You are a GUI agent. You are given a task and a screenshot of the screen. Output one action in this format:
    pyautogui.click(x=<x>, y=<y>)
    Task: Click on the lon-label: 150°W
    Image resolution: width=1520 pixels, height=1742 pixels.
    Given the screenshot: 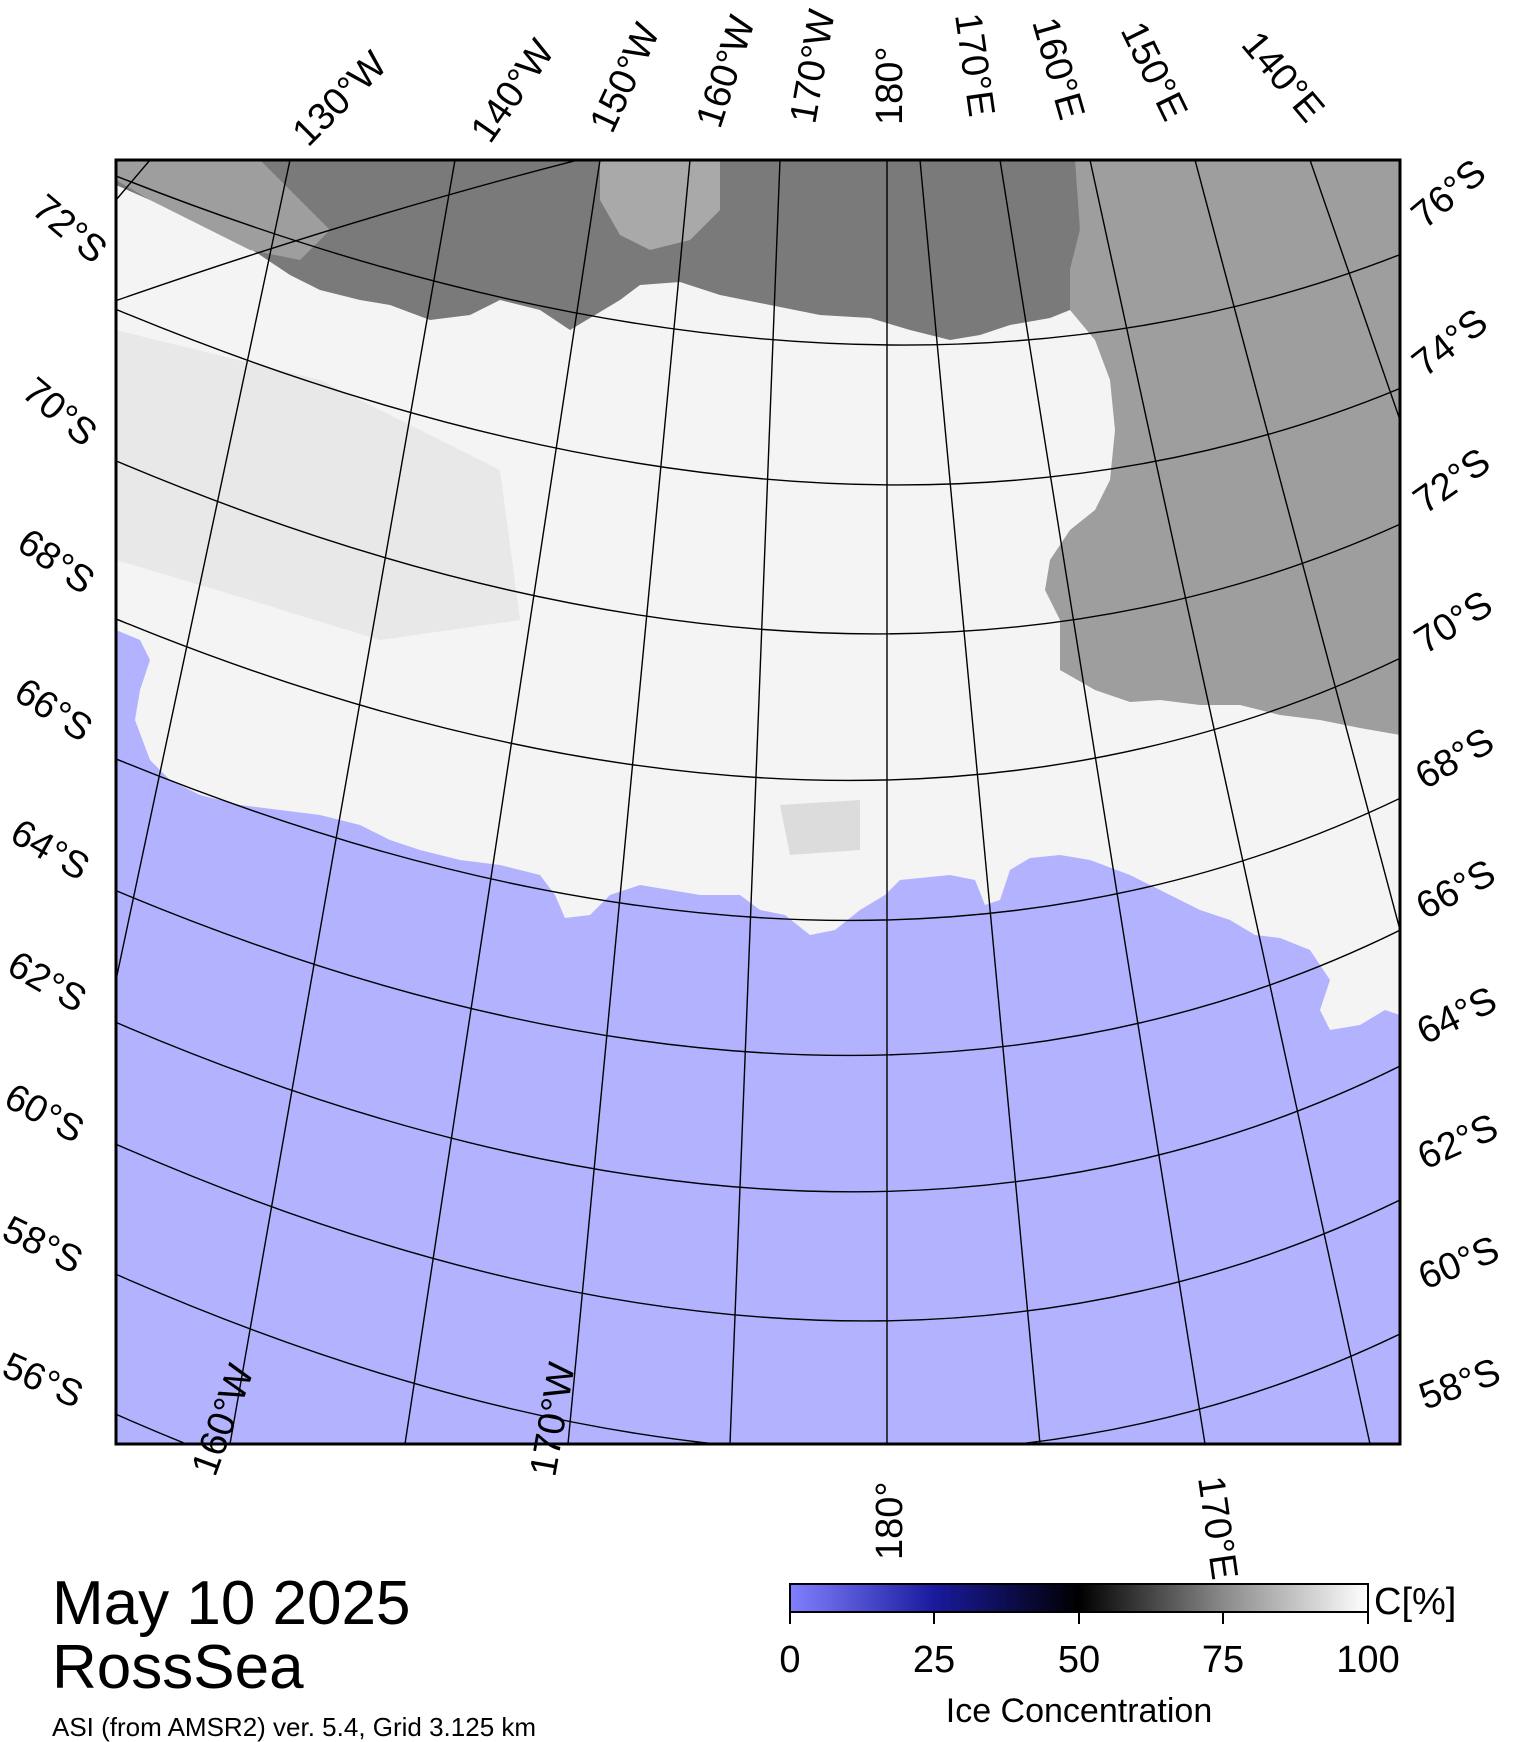 What is the action you would take?
    pyautogui.click(x=625, y=78)
    